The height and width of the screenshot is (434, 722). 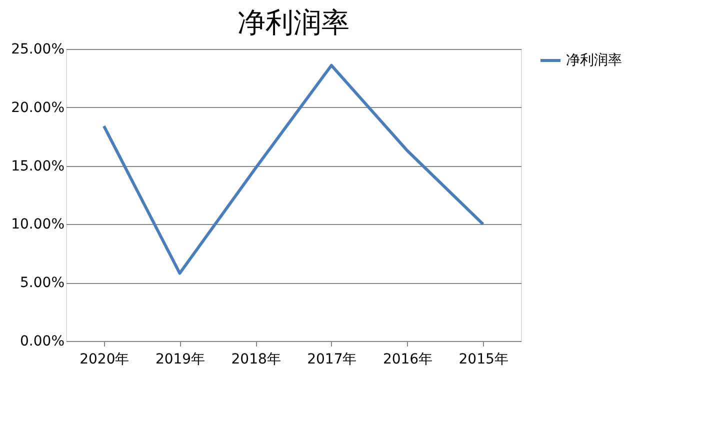 What do you see at coordinates (37, 166) in the screenshot?
I see `y-tick-label: 15.00%` at bounding box center [37, 166].